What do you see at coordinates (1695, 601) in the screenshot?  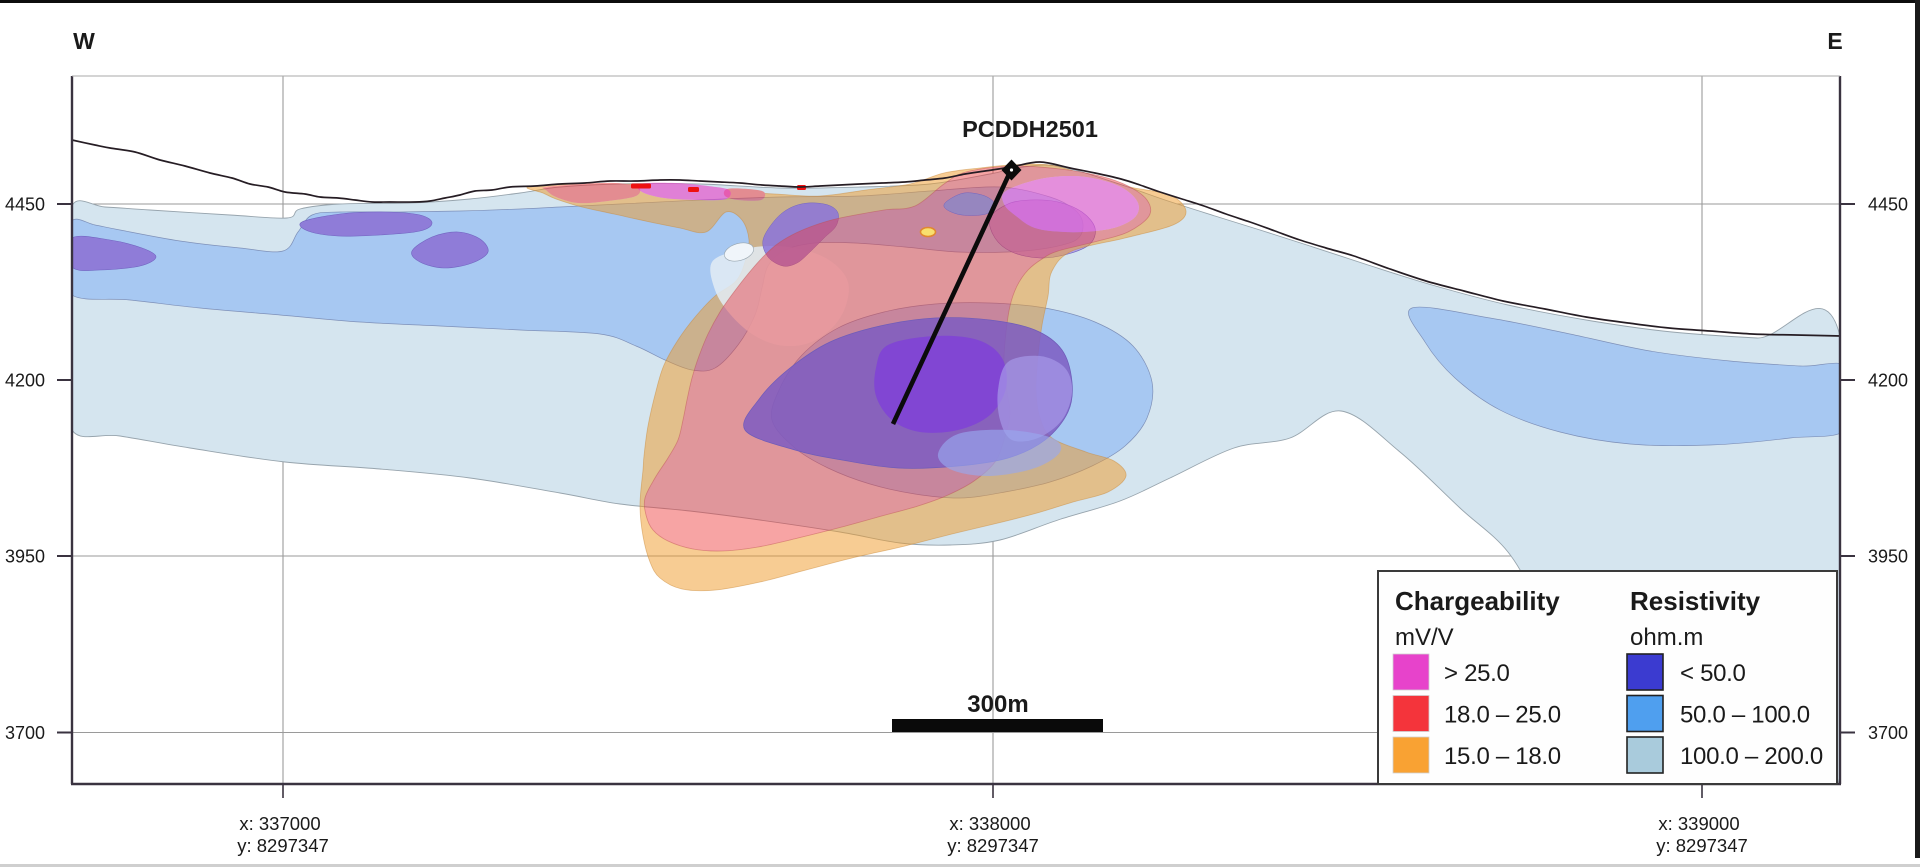 I see `svg-text: Resistivity` at bounding box center [1695, 601].